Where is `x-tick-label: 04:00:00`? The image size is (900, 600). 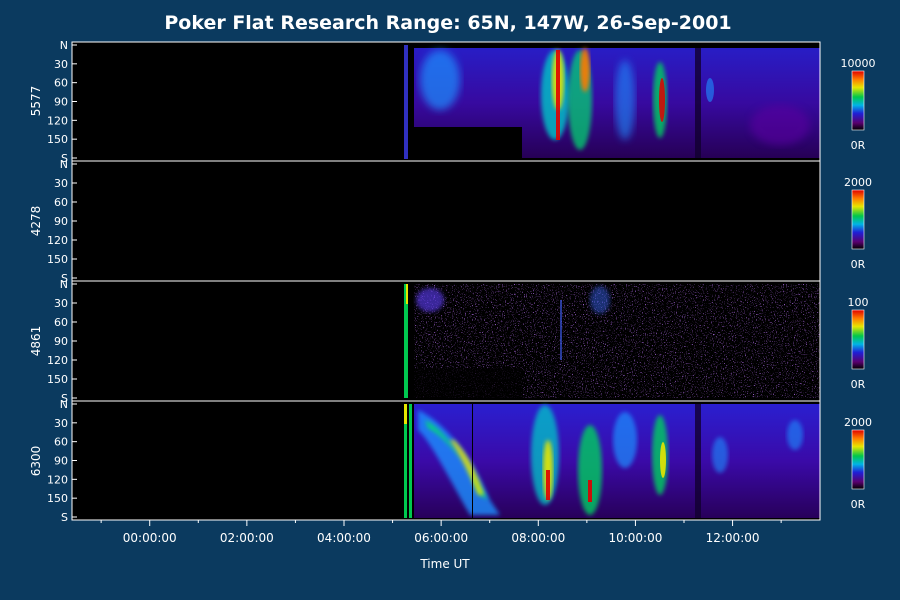
x-tick-label: 04:00:00 is located at coordinates (344, 538).